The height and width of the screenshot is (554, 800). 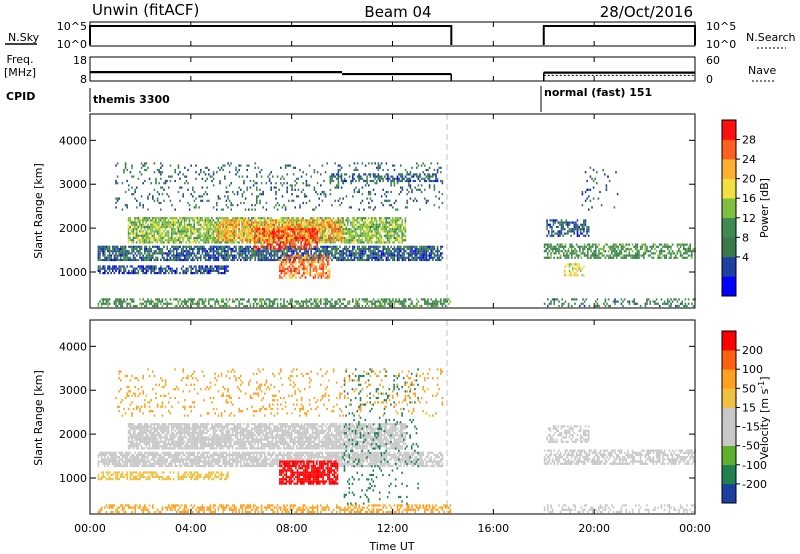 I want to click on nave-tick-bottom: 0, so click(x=709, y=79).